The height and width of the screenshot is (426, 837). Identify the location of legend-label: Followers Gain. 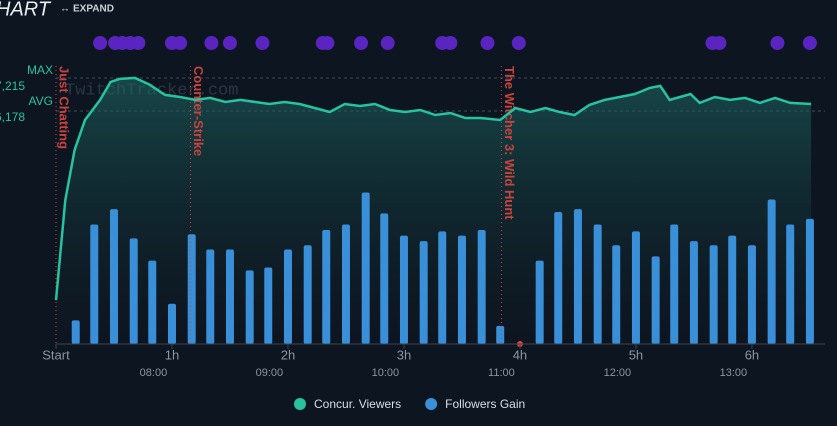
(485, 404).